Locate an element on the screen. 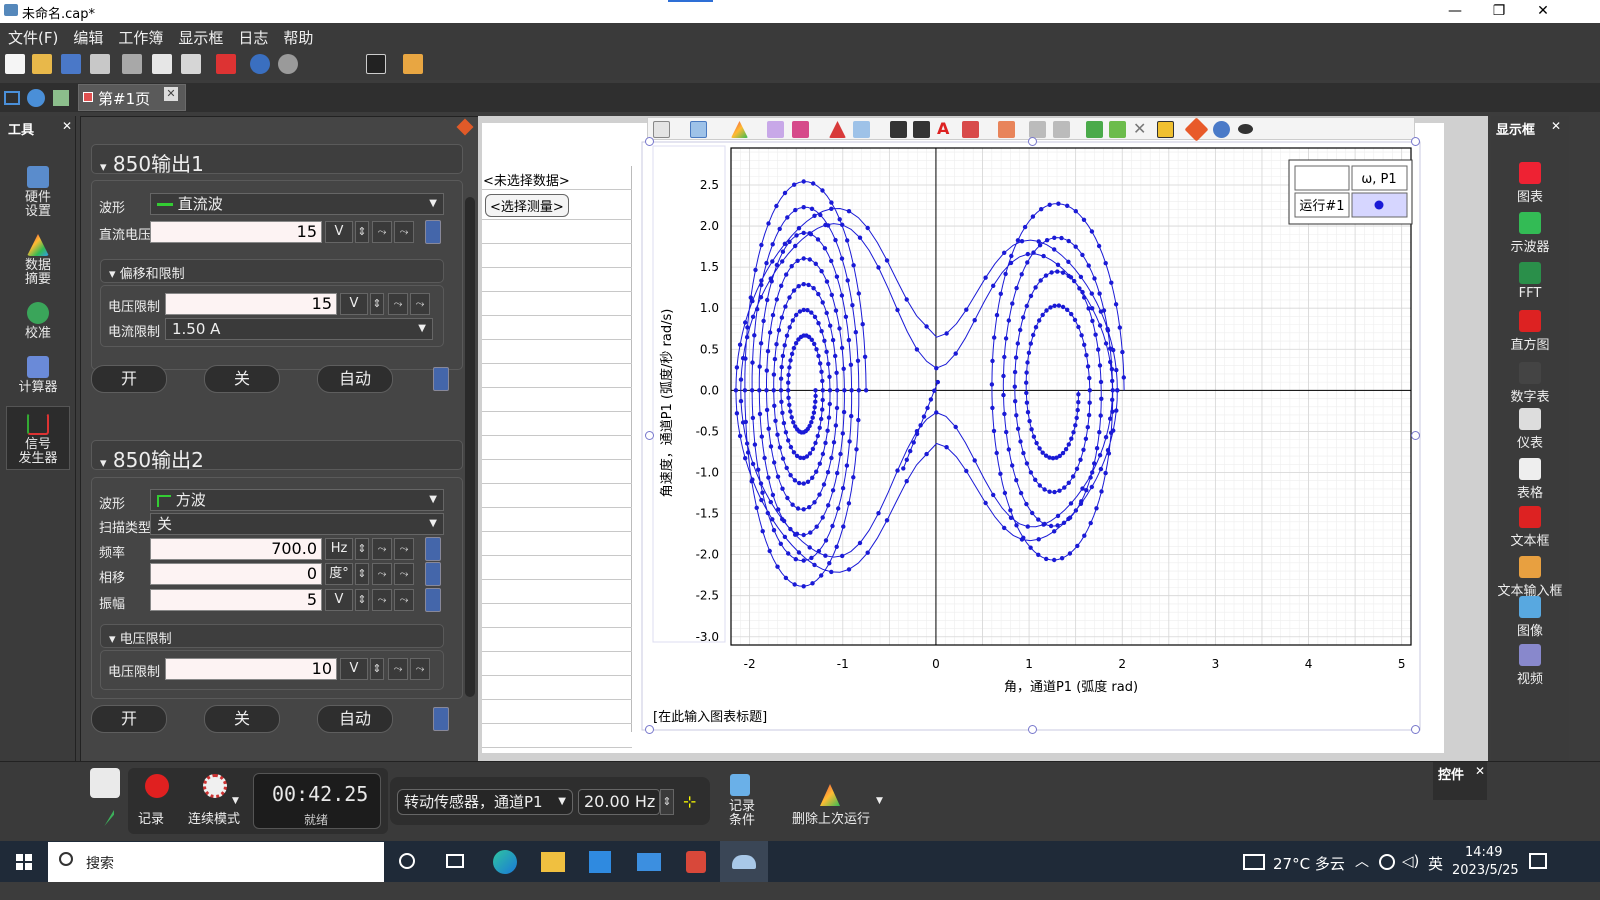 The image size is (1600, 900). dc-calc-icon is located at coordinates (433, 232).